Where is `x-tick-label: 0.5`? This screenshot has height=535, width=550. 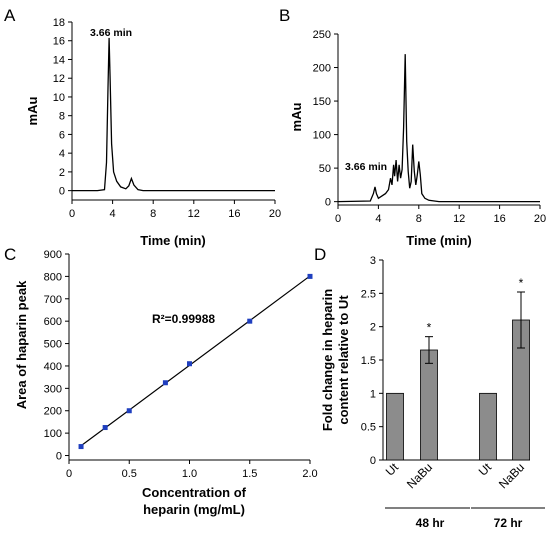
x-tick-label: 0.5 is located at coordinates (129, 474).